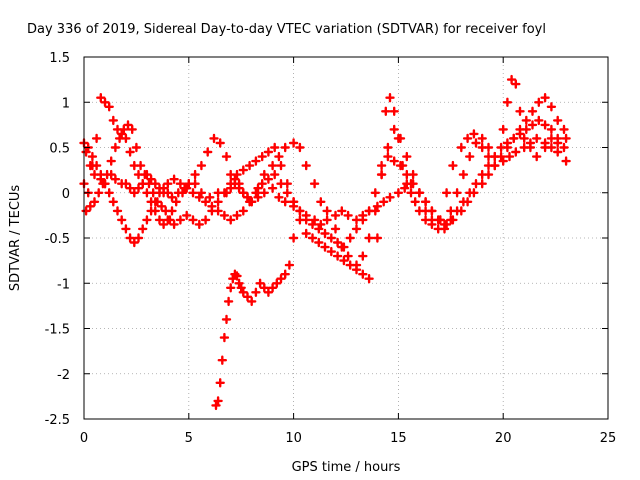  I want to click on x-tick-label: 0, so click(84, 438).